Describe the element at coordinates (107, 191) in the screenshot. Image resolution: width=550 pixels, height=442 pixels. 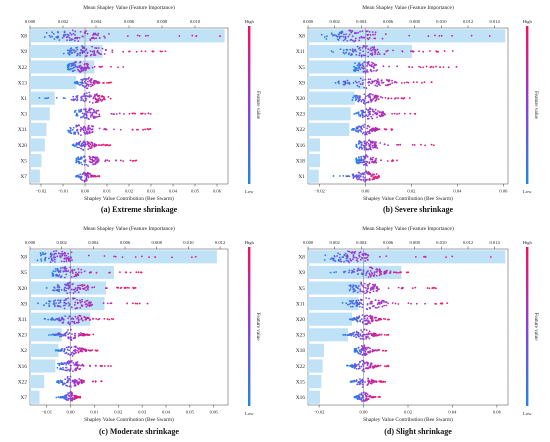
I see `bottom-tick-label: 0.01` at that location.